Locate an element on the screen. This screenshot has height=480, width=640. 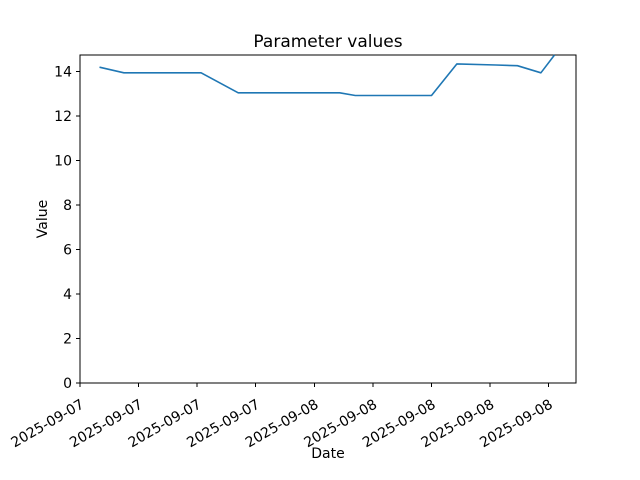
y-tick-label: 8 is located at coordinates (67, 206).